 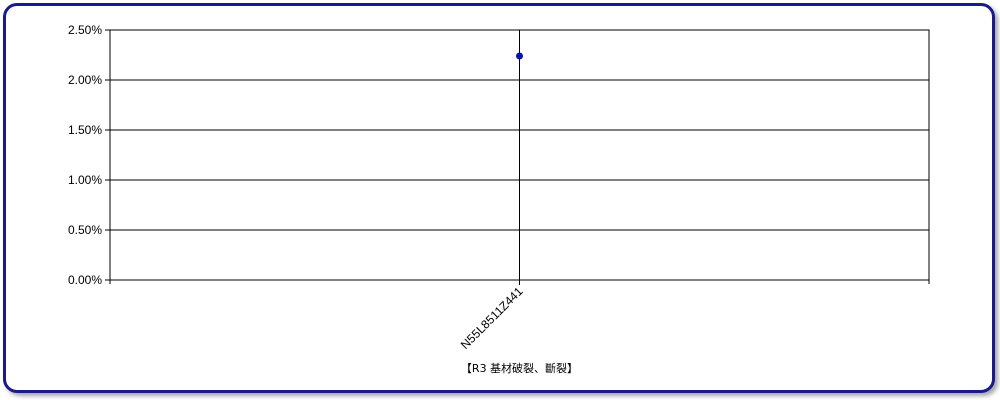 I want to click on data-points, so click(x=519, y=56).